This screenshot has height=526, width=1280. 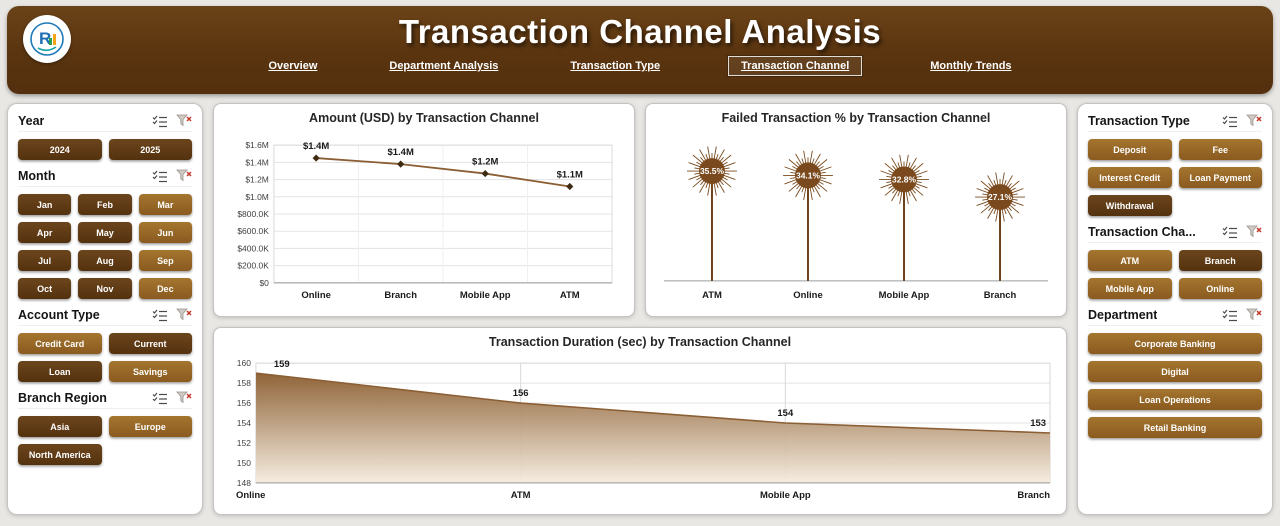 What do you see at coordinates (105, 440) in the screenshot?
I see `slicer-items: Asia Europe North America` at bounding box center [105, 440].